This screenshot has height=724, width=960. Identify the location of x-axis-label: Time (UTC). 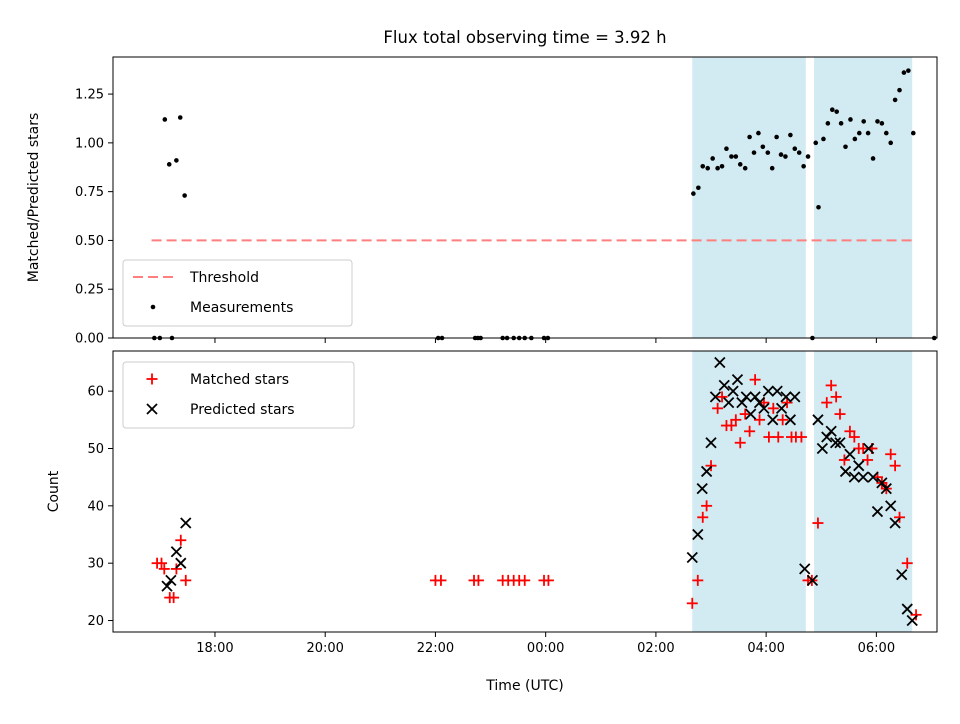
(524, 686).